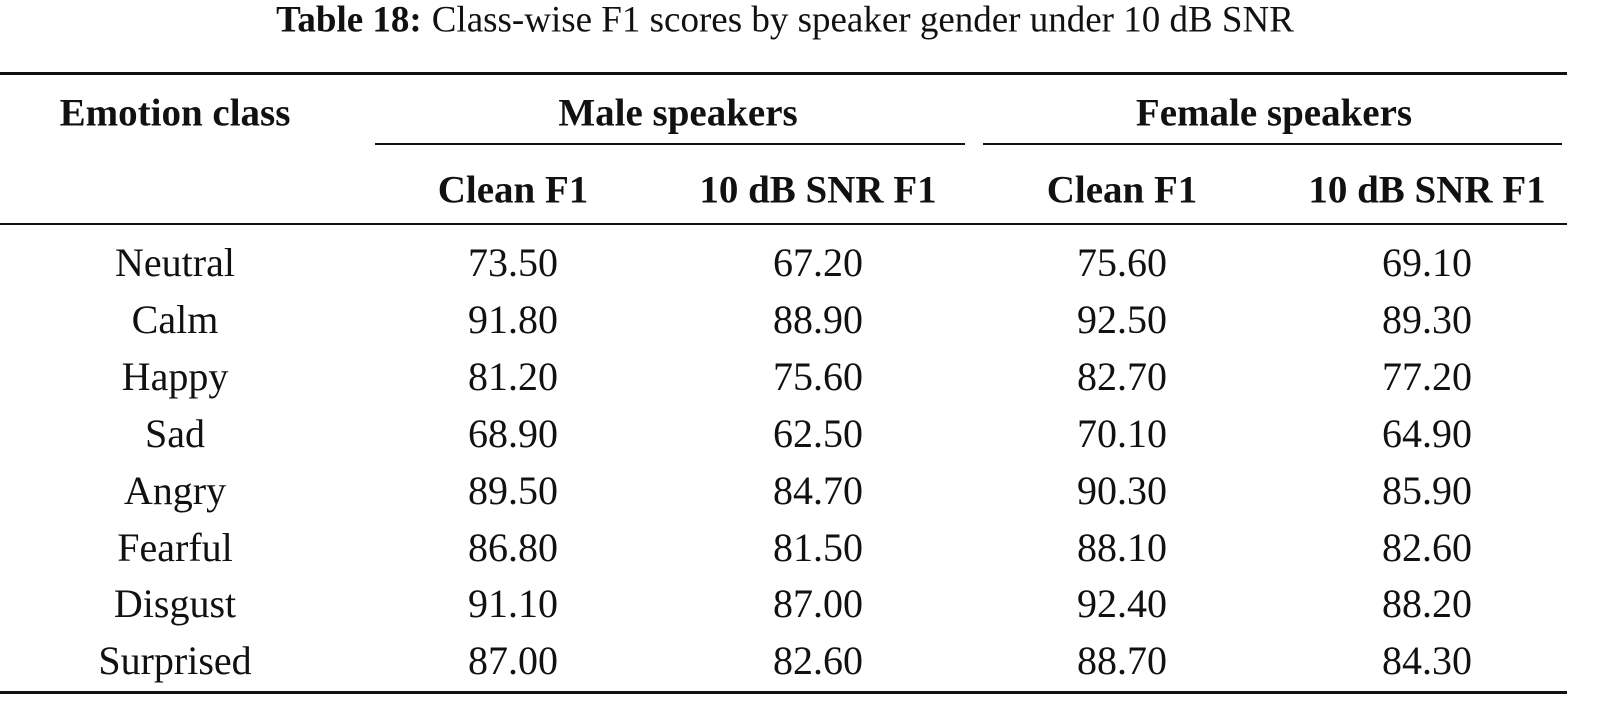  Describe the element at coordinates (175, 604) in the screenshot. I see `row-label: Disgust` at that location.